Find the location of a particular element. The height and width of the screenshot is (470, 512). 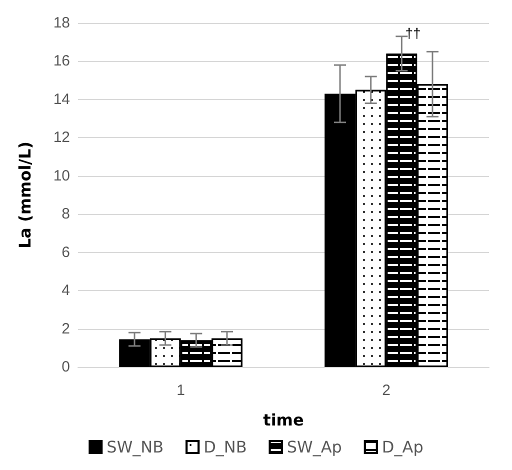

y-tick-label: 18 is located at coordinates (61, 23).